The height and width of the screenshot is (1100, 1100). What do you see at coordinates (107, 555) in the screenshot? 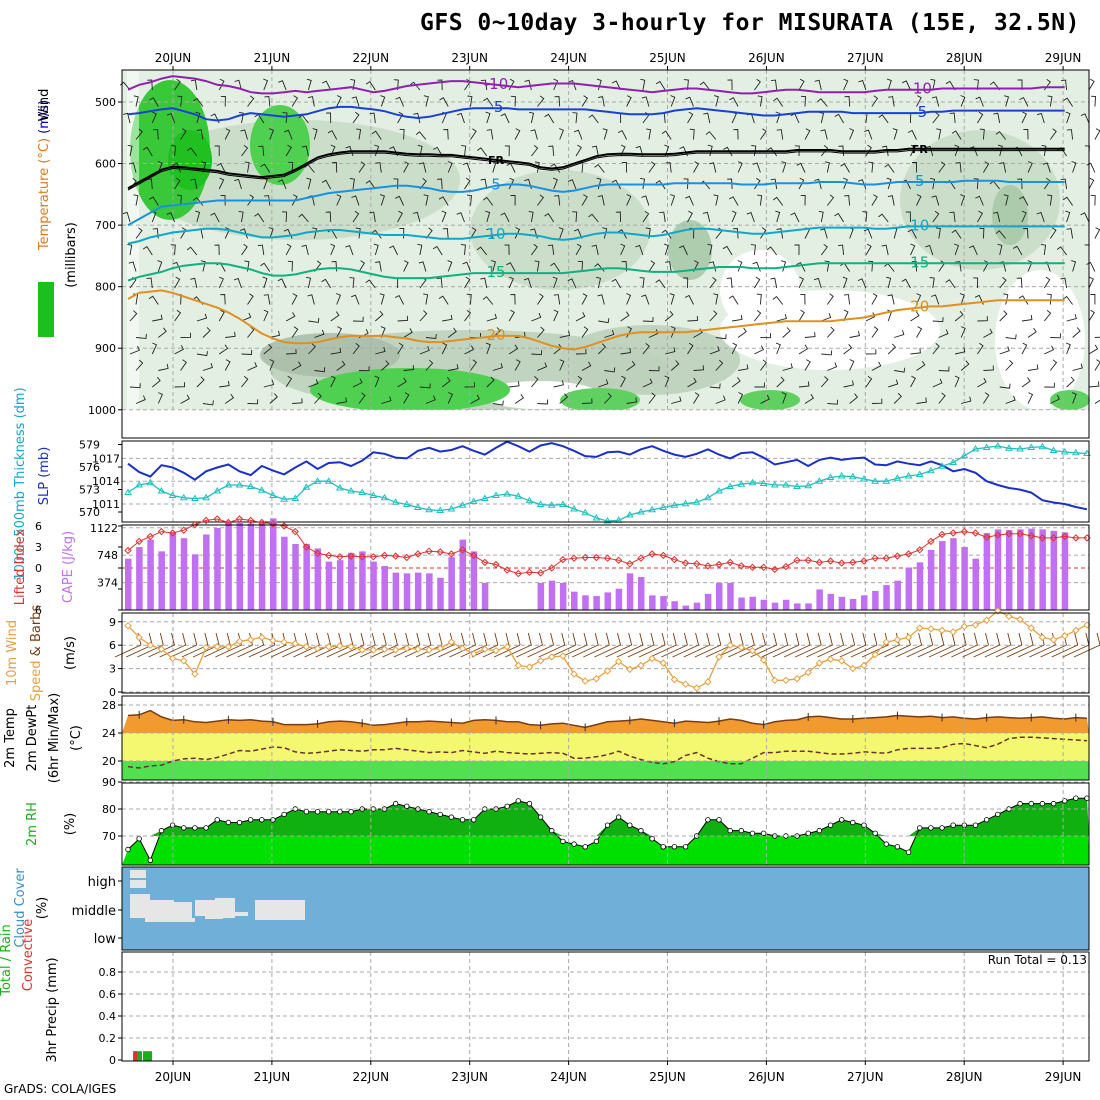
I see `cape-tick-label: 748` at bounding box center [107, 555].